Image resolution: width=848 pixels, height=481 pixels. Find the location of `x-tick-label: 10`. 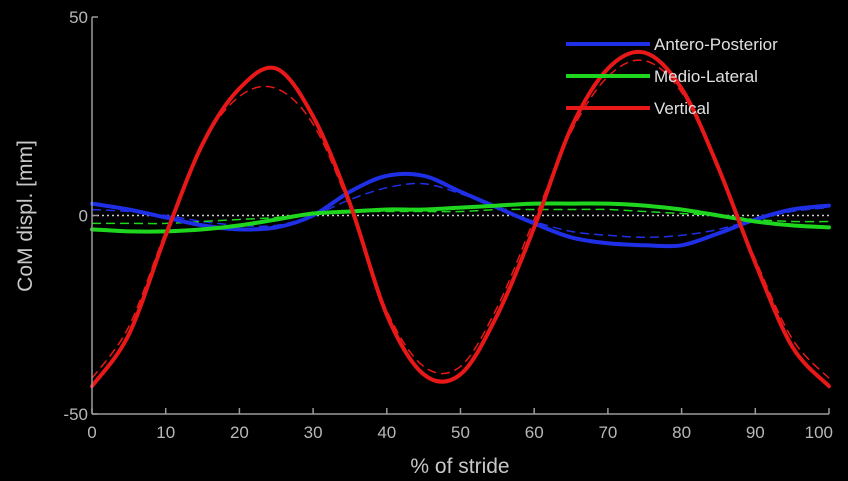

x-tick-label: 10 is located at coordinates (165, 432).